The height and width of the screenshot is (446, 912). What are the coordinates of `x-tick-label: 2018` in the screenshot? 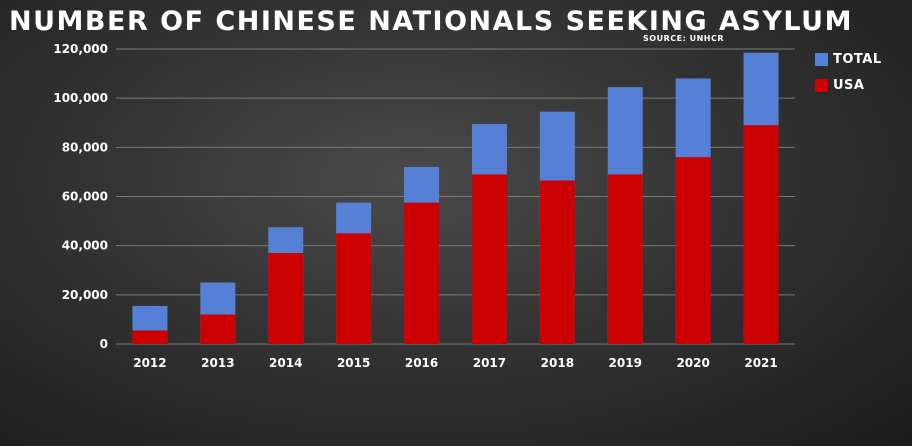 It's located at (557, 363).